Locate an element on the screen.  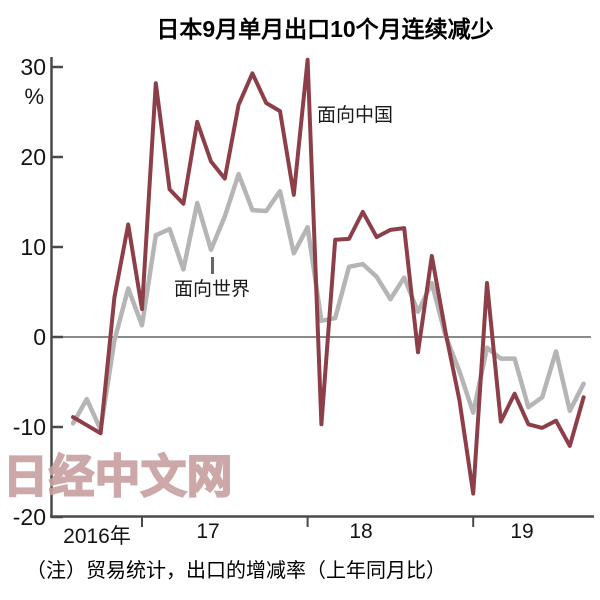
legend-world-pointer-line is located at coordinates (212, 265).